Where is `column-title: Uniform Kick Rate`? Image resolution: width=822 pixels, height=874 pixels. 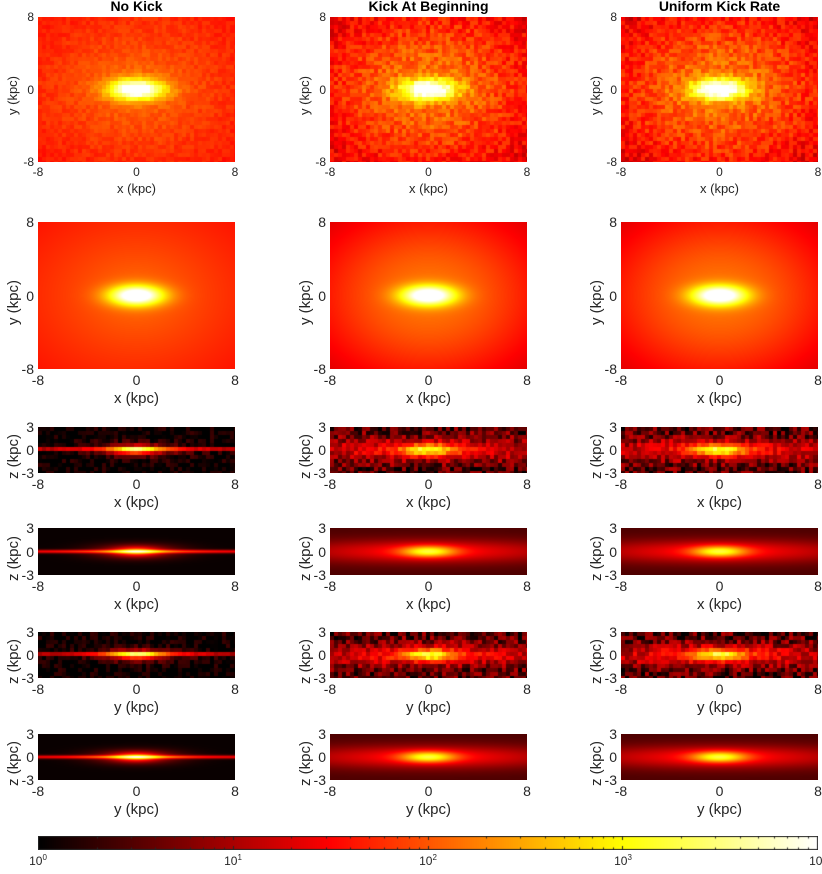
column-title: Uniform Kick Rate is located at coordinates (719, 7).